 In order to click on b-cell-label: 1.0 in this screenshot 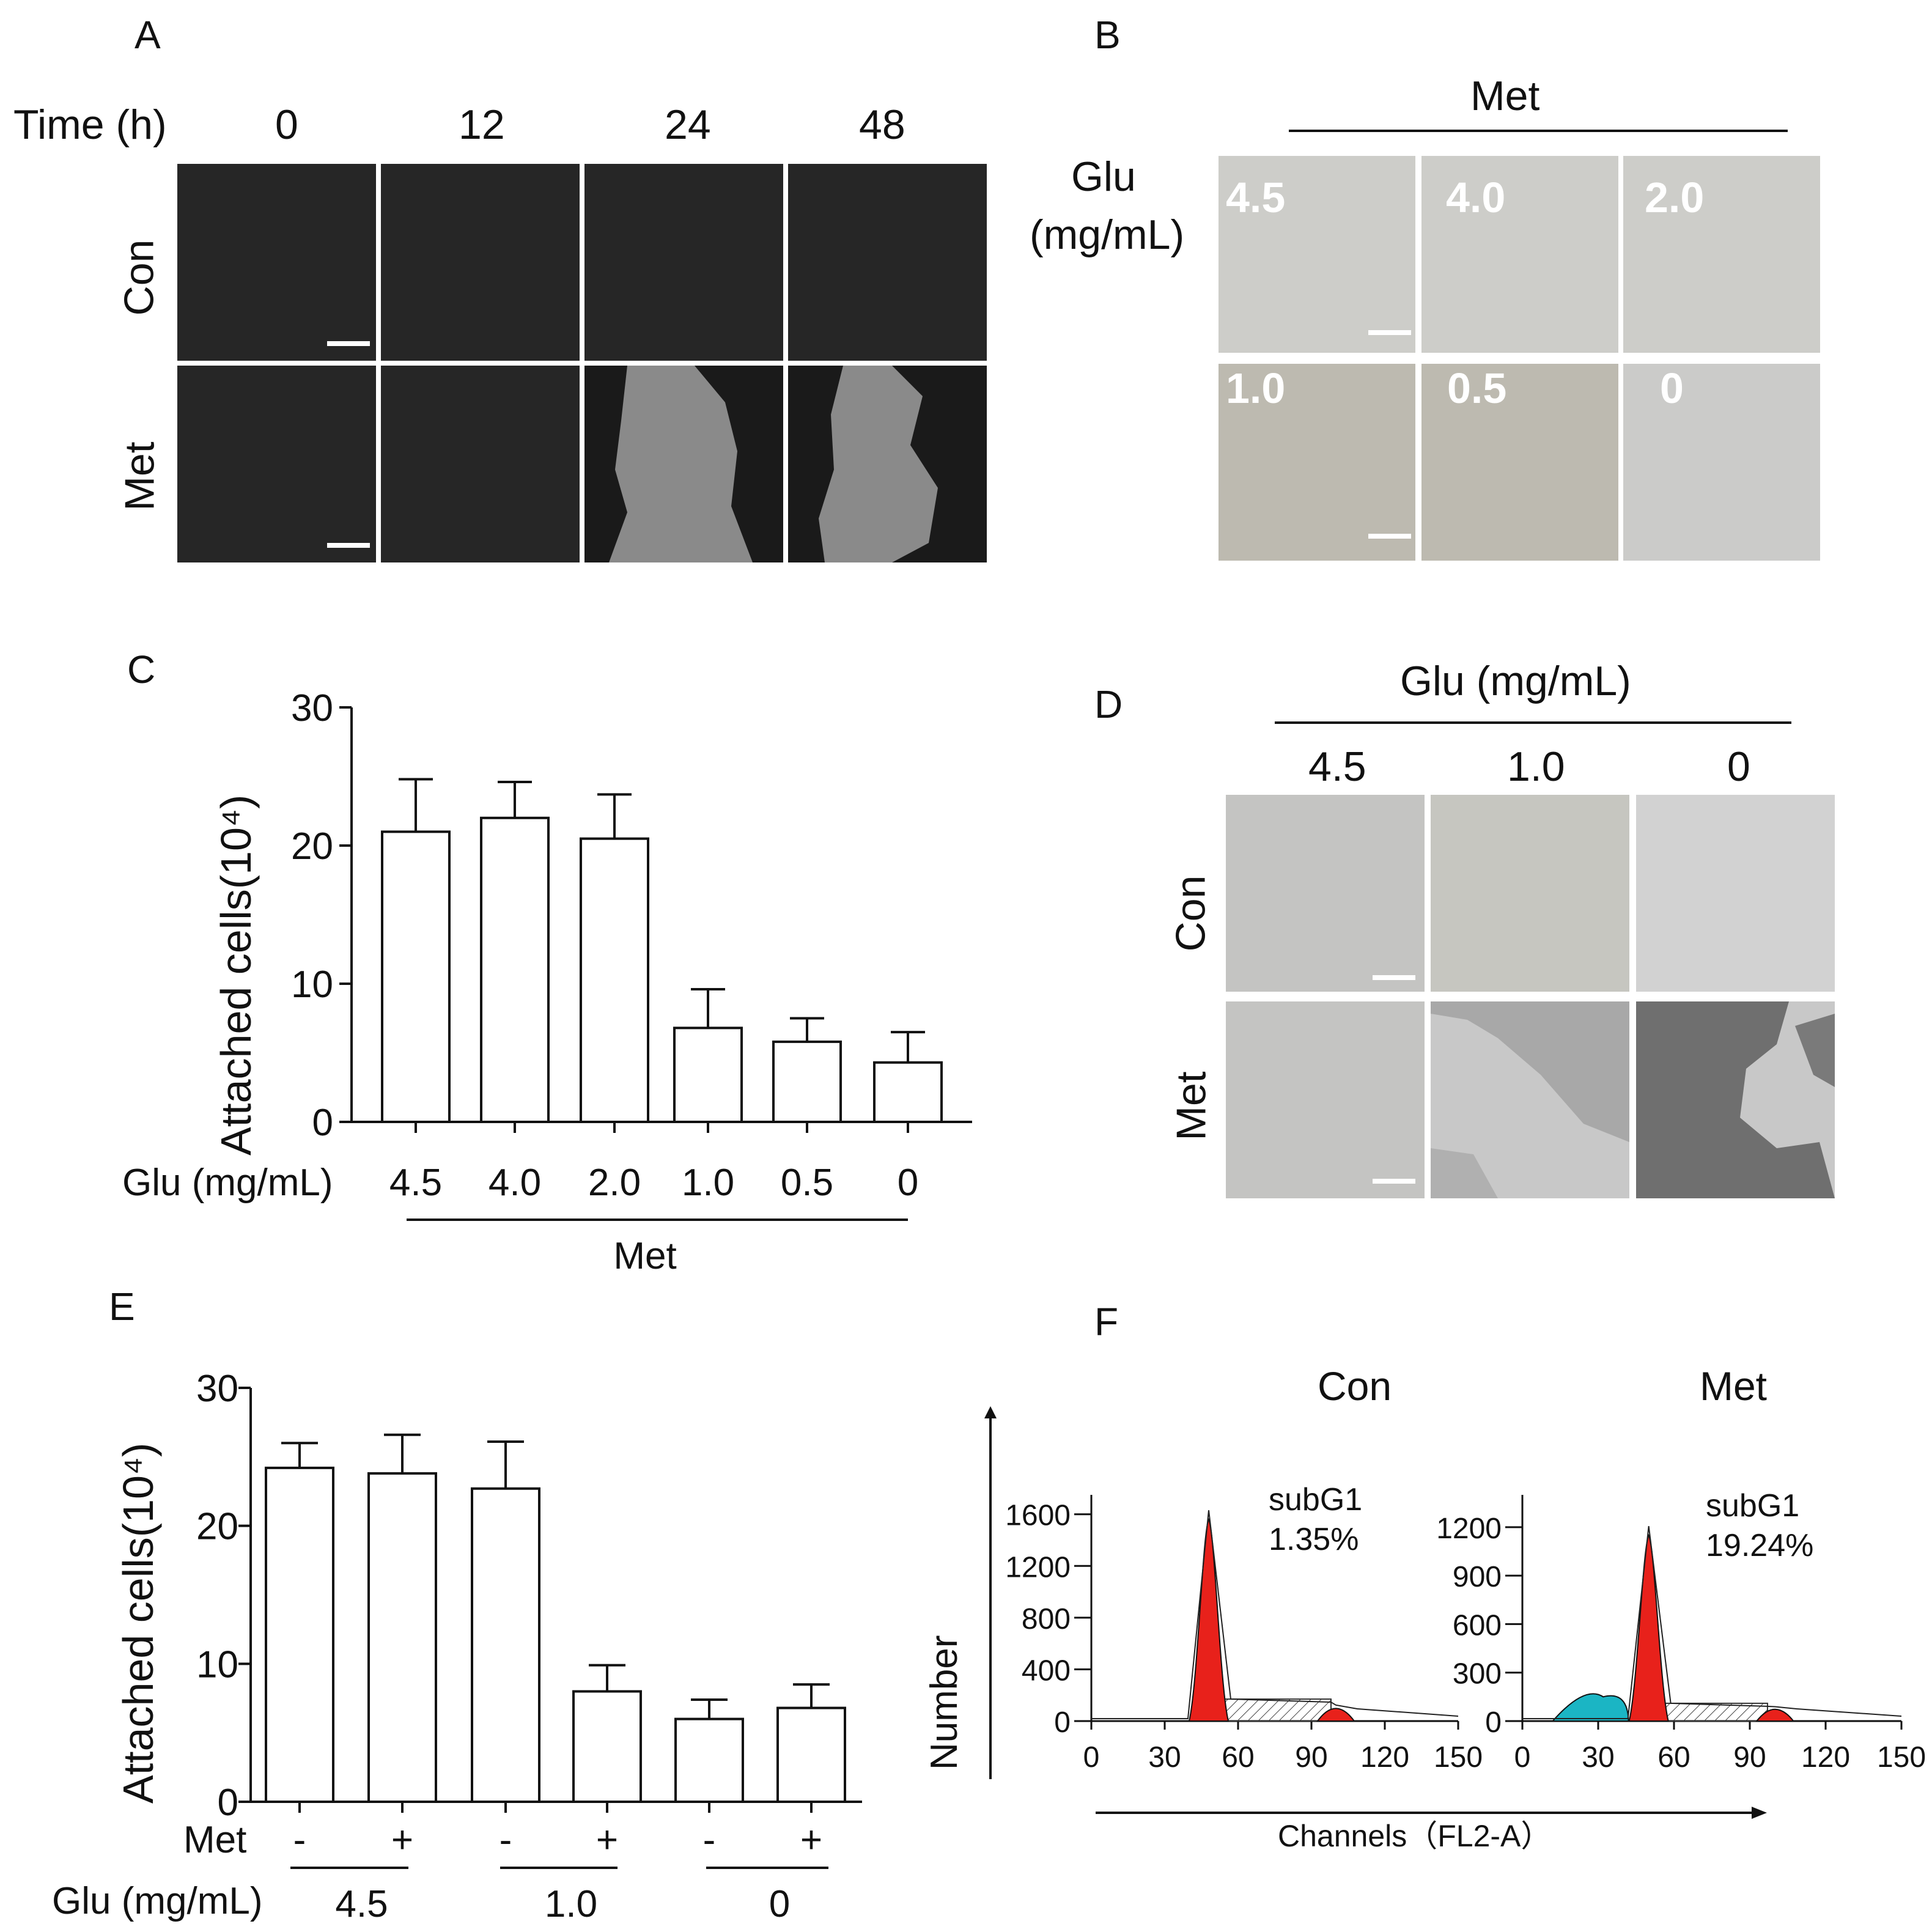, I will do `click(1256, 388)`.